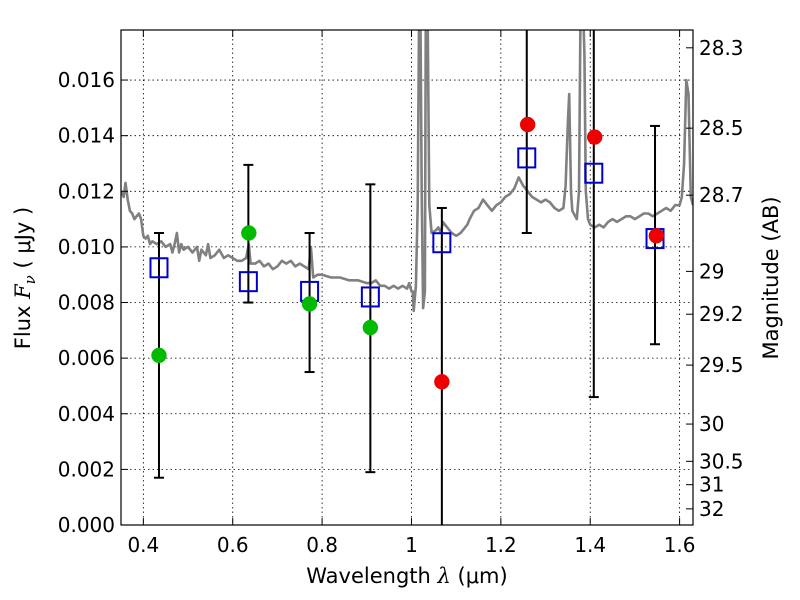 This screenshot has height=600, width=800. Describe the element at coordinates (143, 545) in the screenshot. I see `x-tick-label: 0.4` at that location.